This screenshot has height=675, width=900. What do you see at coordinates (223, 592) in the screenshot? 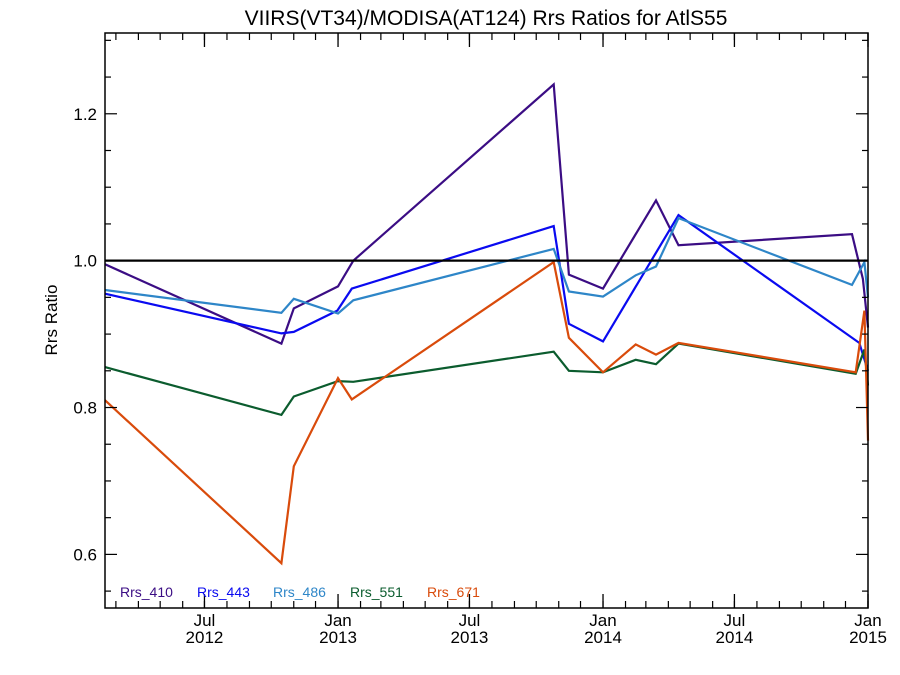
I see `legend-entry-rrs-443: Rrs_443` at bounding box center [223, 592].